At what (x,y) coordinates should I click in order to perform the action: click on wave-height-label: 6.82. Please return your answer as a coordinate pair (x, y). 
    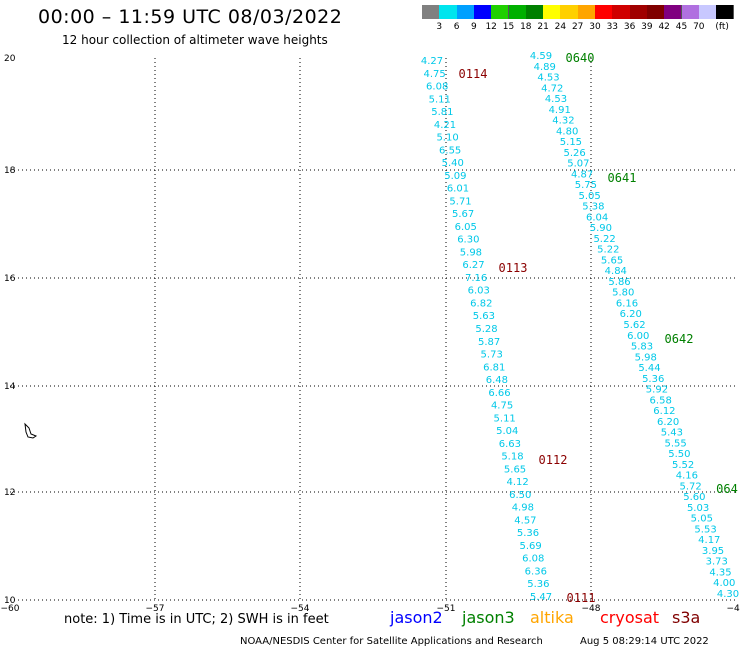
    Looking at the image, I should click on (481, 303).